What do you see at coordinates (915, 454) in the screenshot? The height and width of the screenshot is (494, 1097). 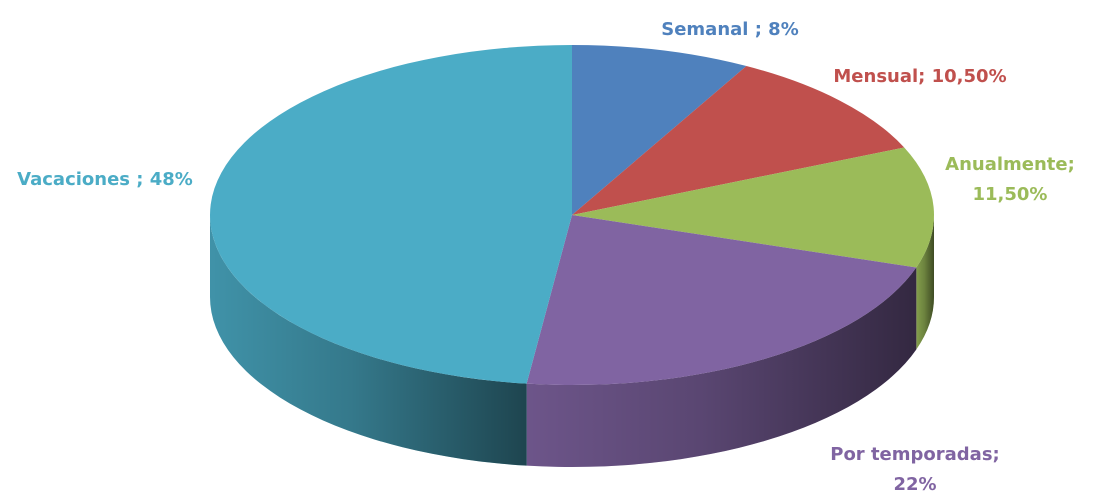 I see `data-label-line: Por temporadas;` at bounding box center [915, 454].